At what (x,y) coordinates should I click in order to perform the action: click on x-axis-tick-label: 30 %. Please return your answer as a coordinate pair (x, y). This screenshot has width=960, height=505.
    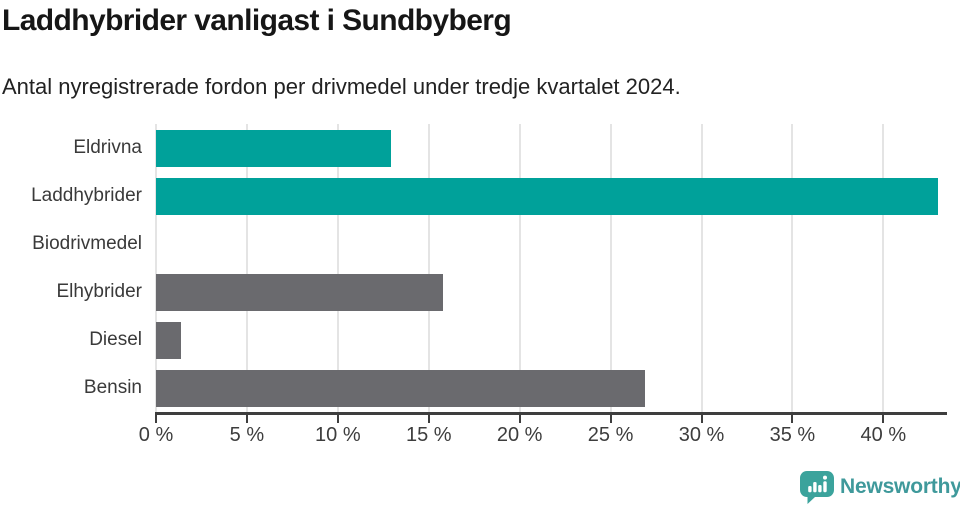
    Looking at the image, I should click on (701, 435).